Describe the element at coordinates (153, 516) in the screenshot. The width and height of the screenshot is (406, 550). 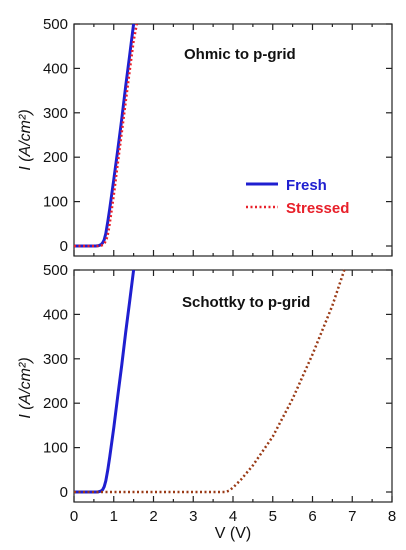
I see `x-tick-label: 2` at that location.